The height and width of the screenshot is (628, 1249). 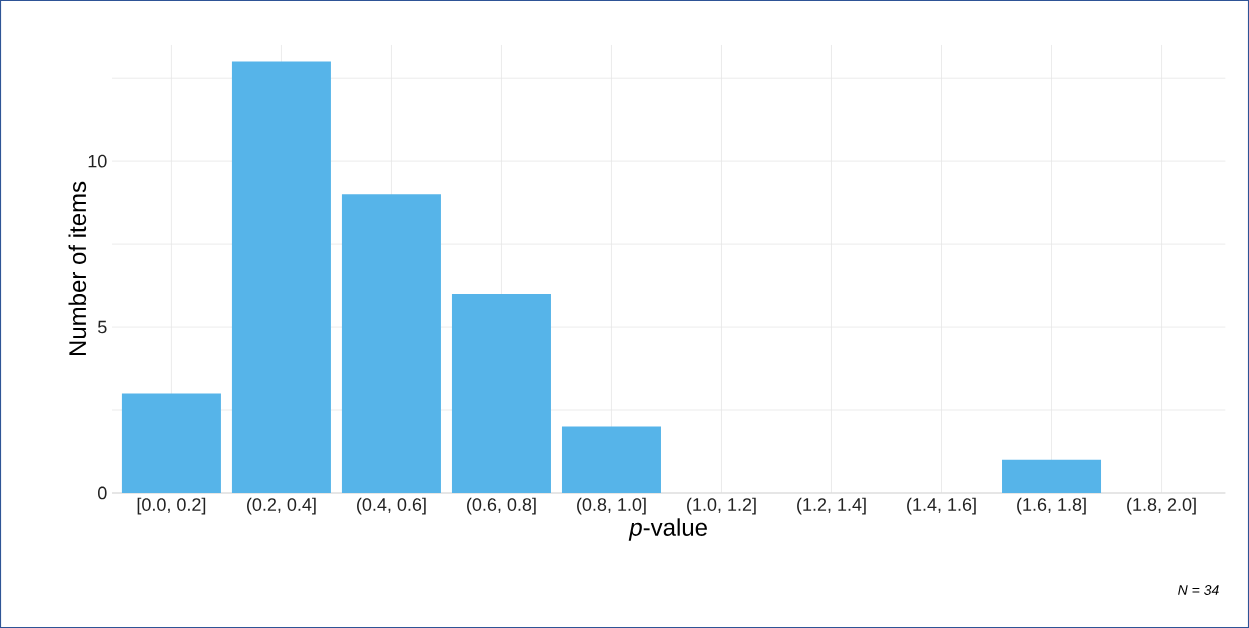 I want to click on x-tick-label: (1.4, 1.6], so click(x=941, y=506).